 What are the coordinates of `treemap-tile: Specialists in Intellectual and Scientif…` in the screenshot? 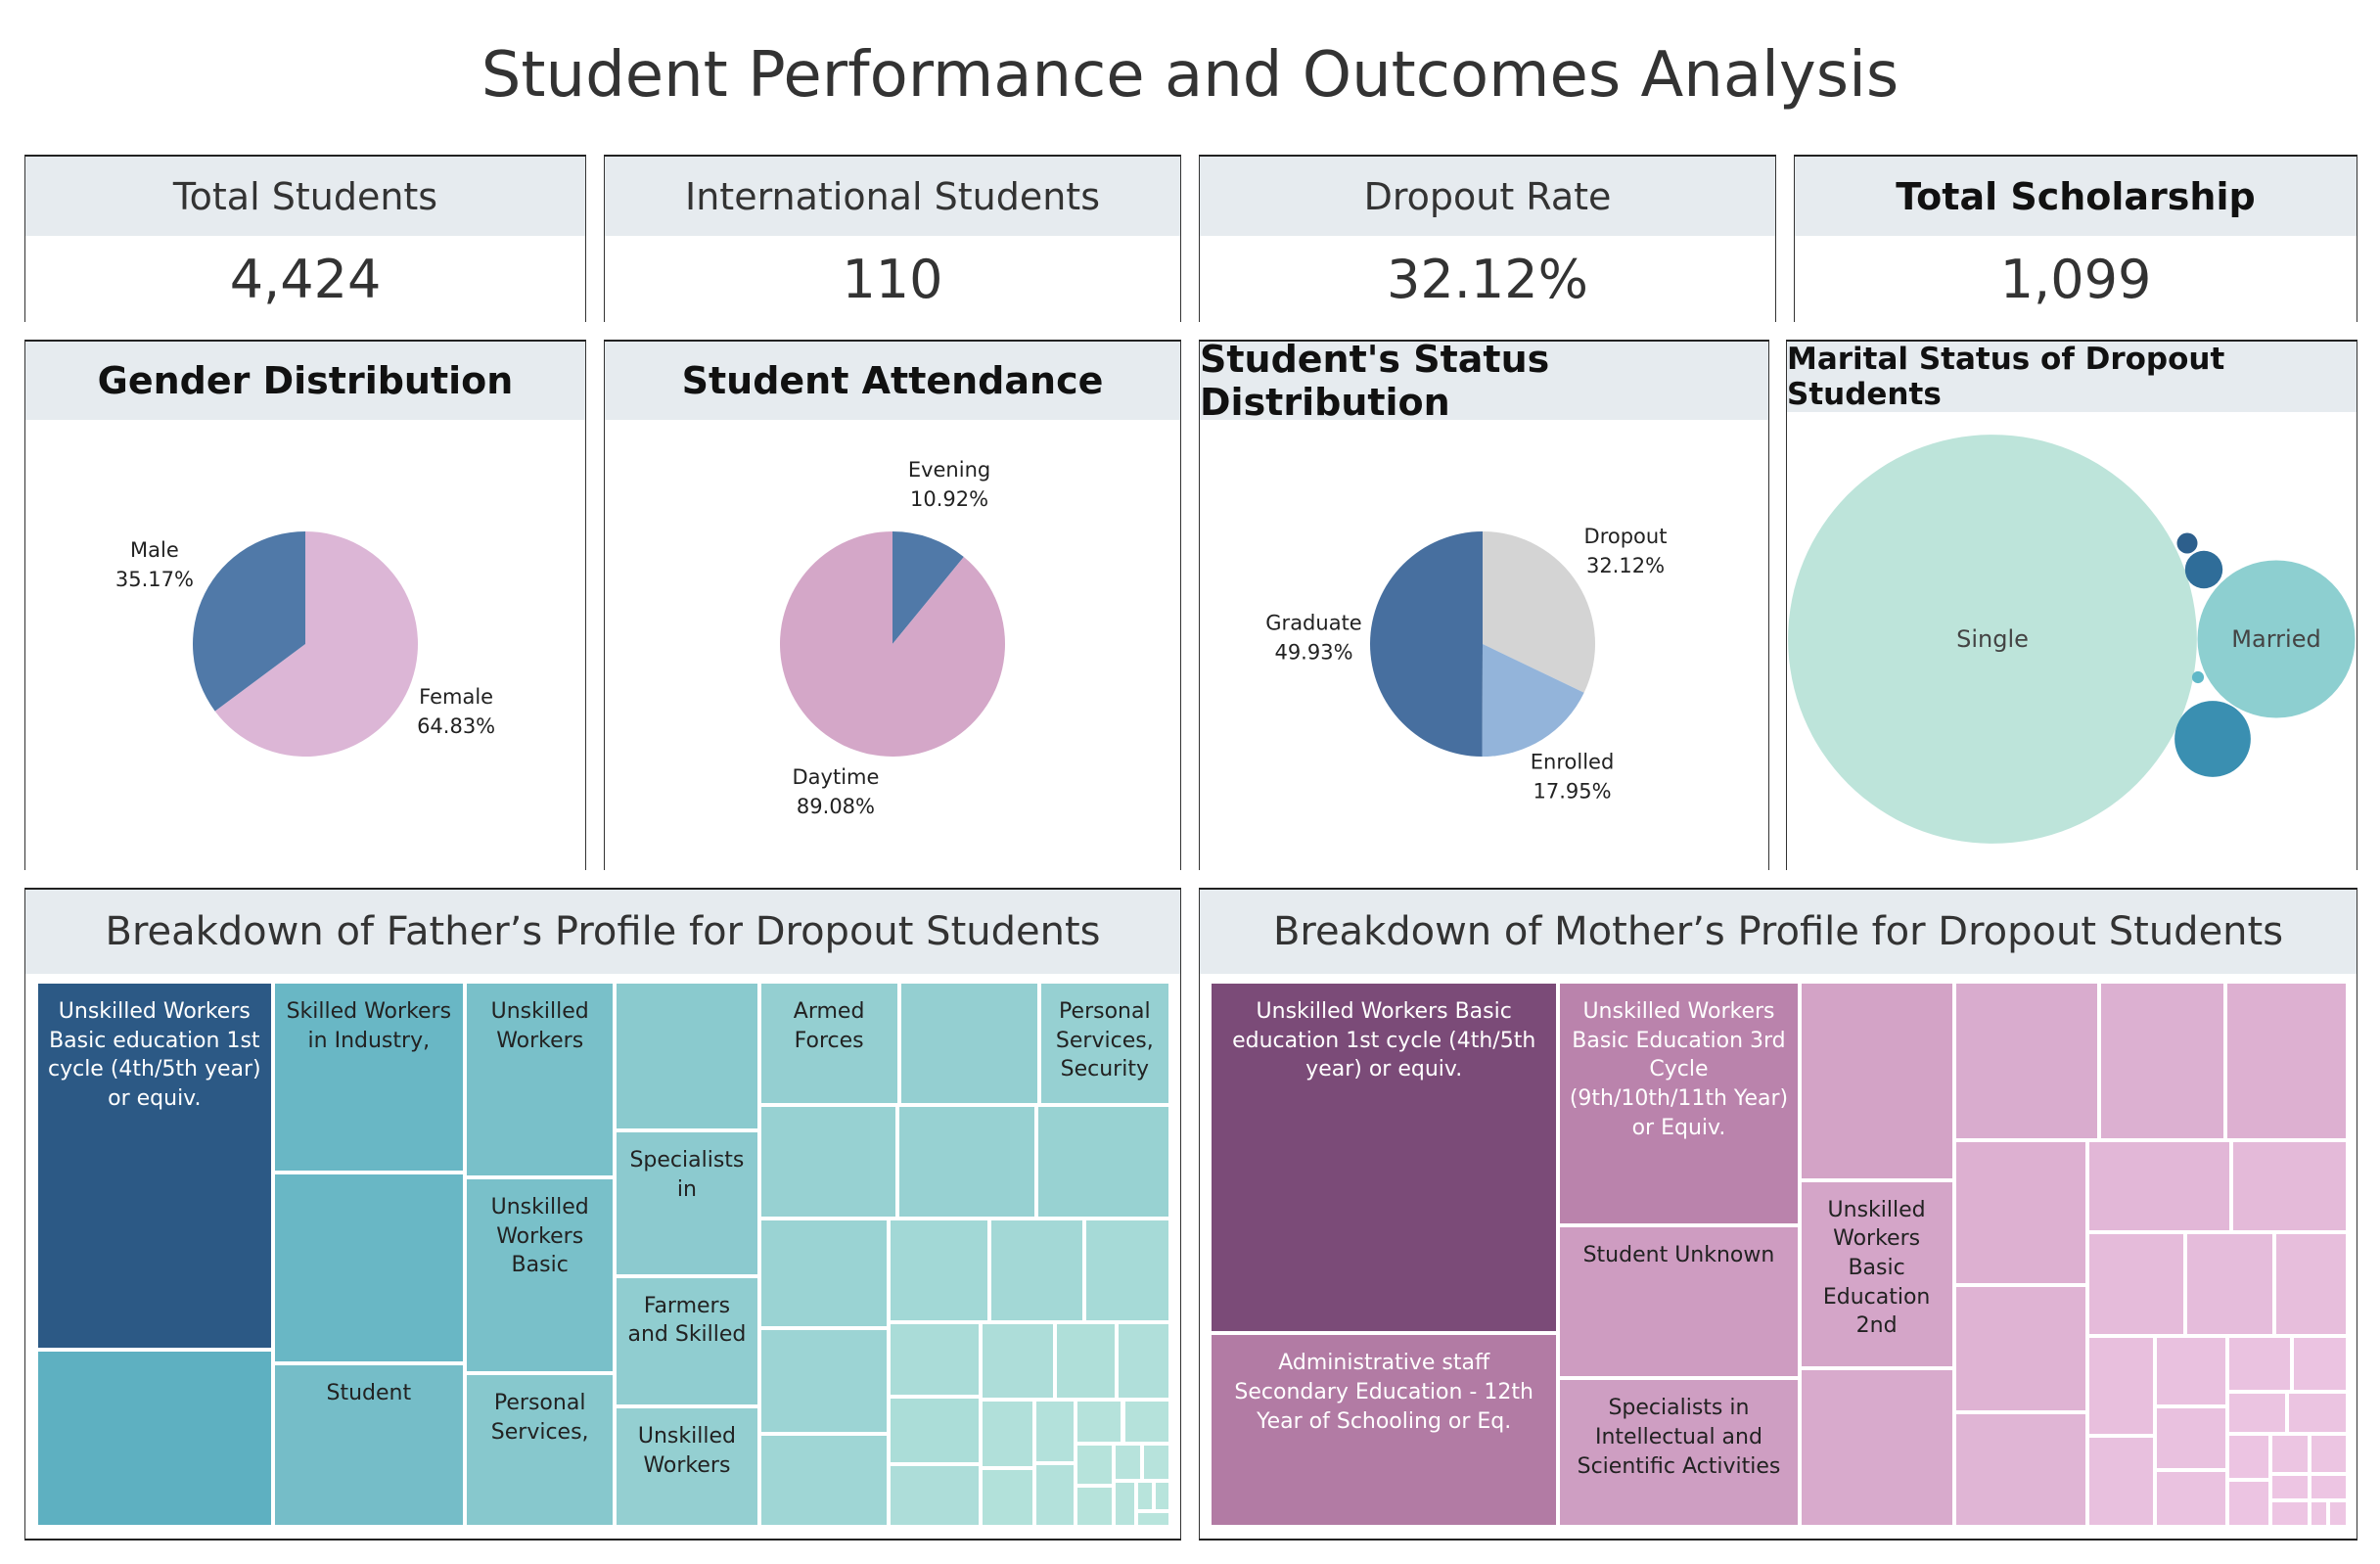 It's located at (1679, 1453).